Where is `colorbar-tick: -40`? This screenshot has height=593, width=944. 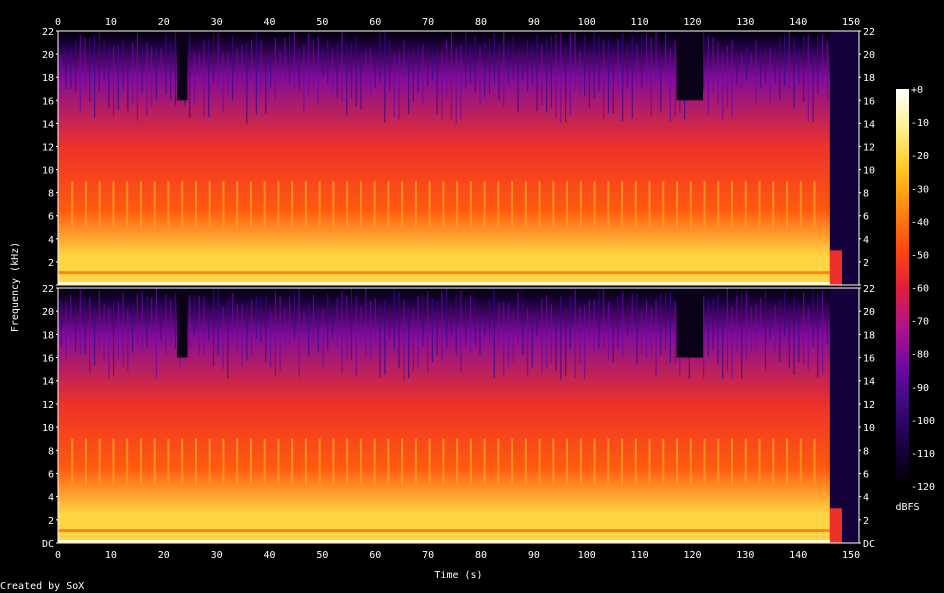
colorbar-tick: -40 is located at coordinates (920, 222).